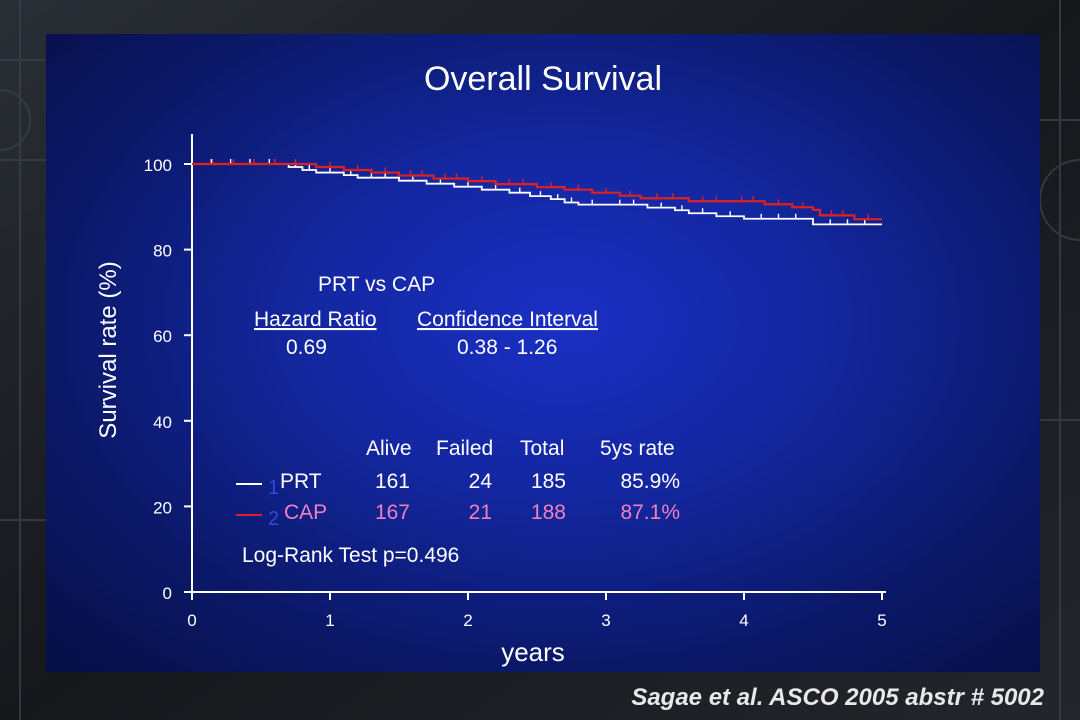 Image resolution: width=1080 pixels, height=720 pixels. Describe the element at coordinates (376, 284) in the screenshot. I see `comparison-title: PRT vs CAP` at that location.